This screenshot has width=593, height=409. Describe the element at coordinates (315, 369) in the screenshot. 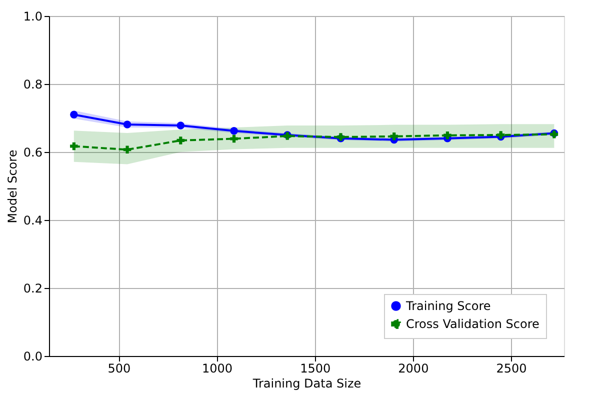

I see `x-tick-label: 1500` at that location.